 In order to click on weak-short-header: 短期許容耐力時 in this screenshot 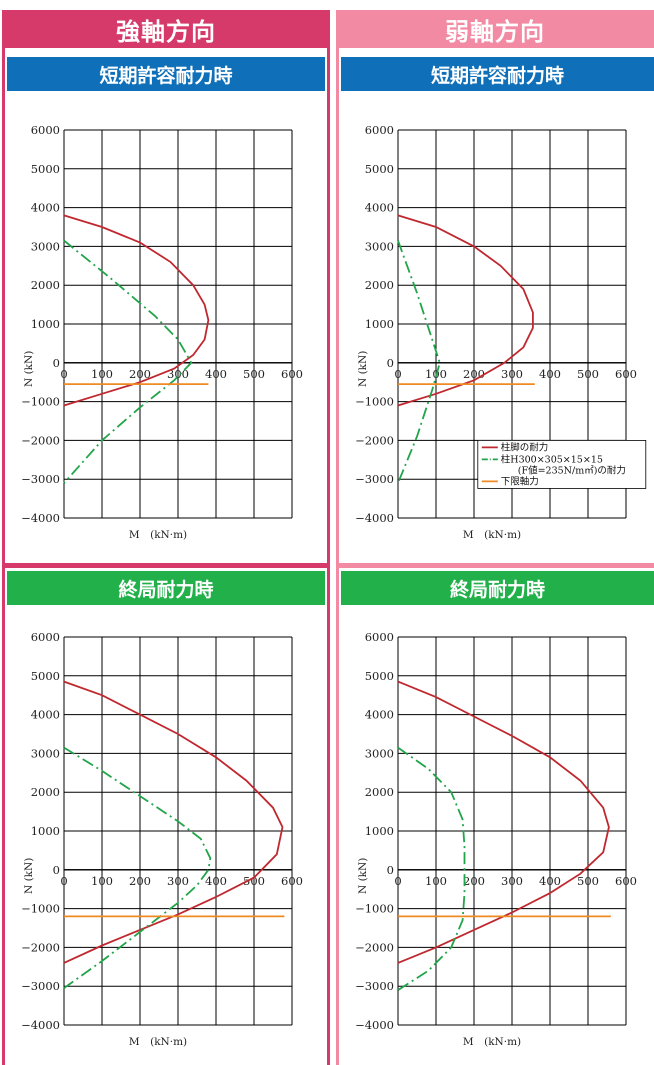, I will do `click(497, 74)`.